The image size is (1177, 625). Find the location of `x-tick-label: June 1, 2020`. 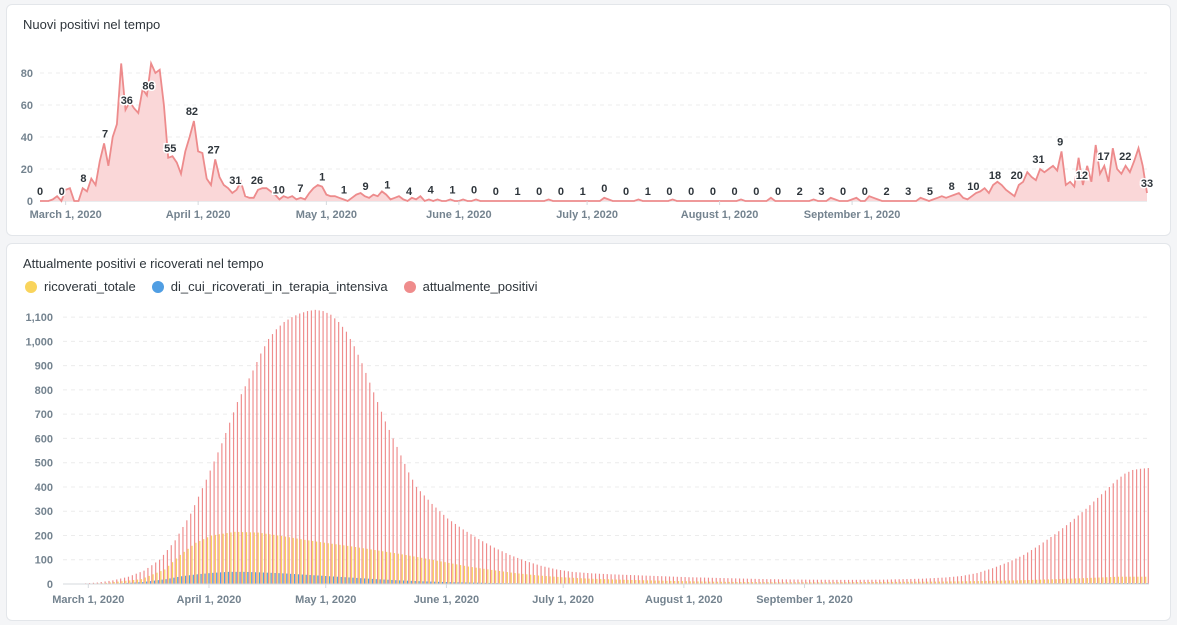

x-tick-label: June 1, 2020 is located at coordinates (458, 215).